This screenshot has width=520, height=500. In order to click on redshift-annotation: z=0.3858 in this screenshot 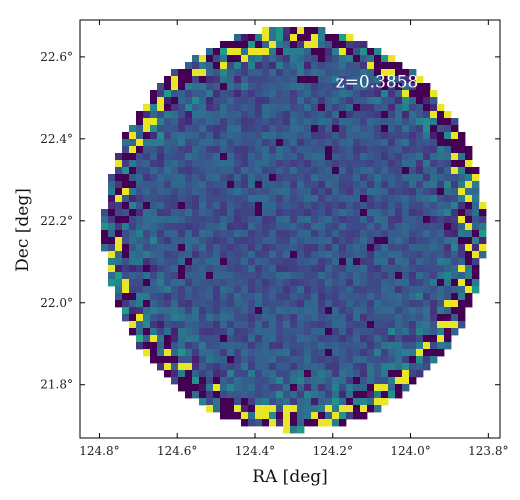, I will do `click(377, 82)`.